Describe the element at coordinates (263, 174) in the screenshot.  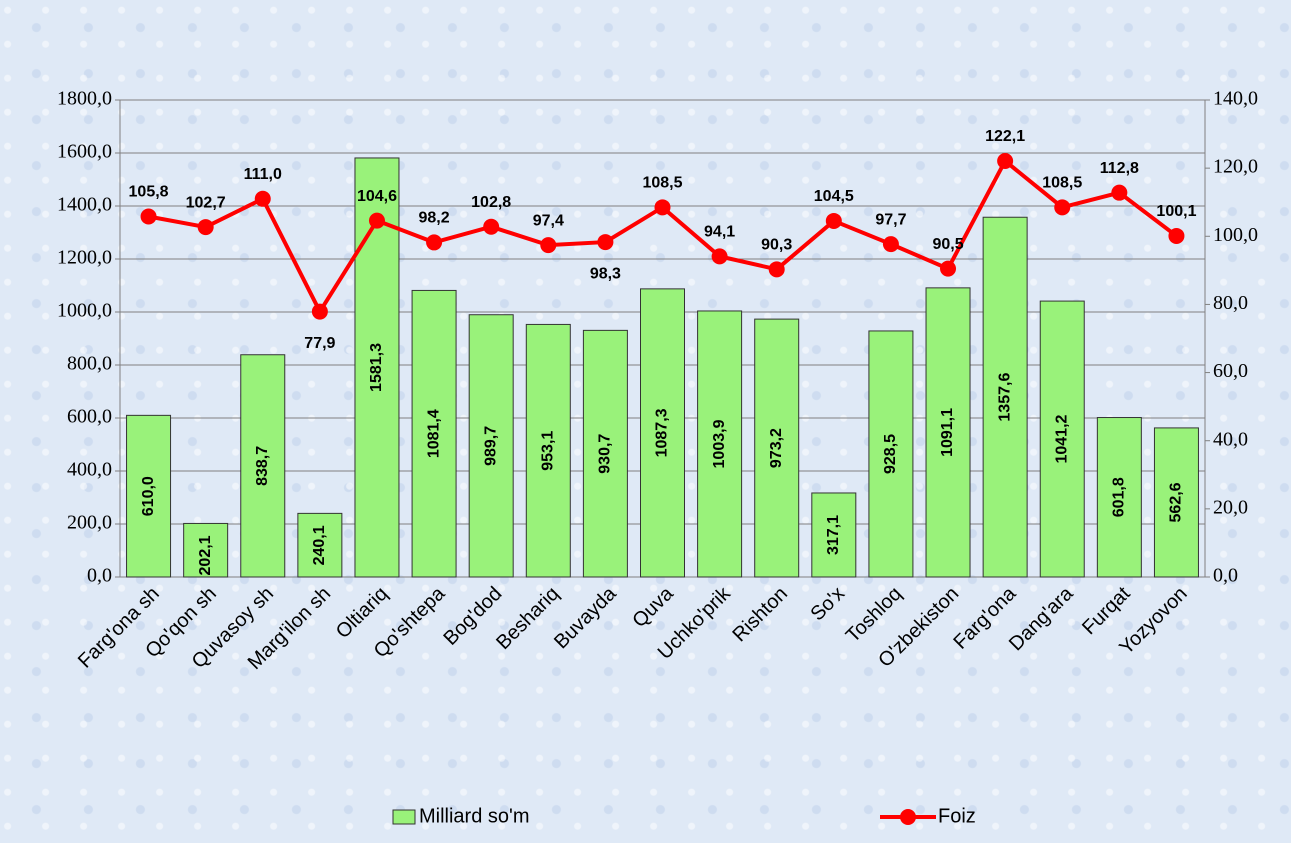
I see `line-value-label: 111,0` at that location.